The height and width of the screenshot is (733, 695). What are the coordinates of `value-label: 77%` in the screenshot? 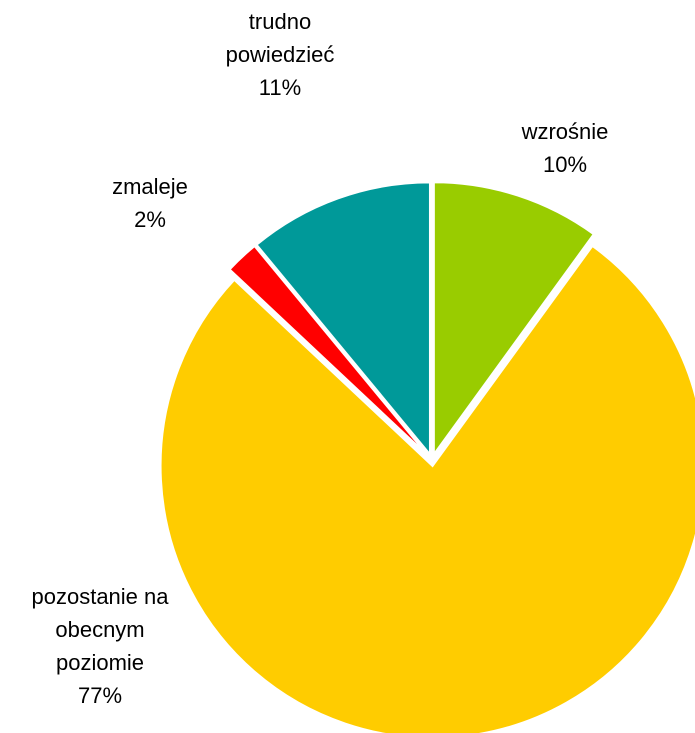 It's located at (100, 695).